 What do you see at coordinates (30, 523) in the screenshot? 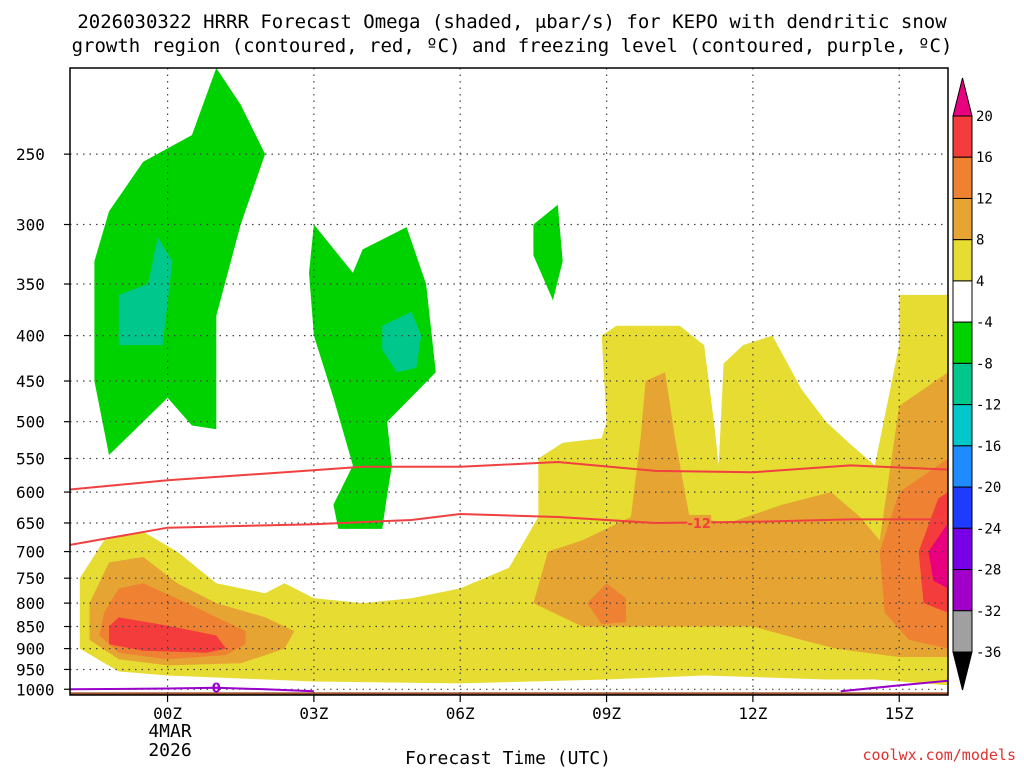
I see `y-tick-label-650: 650` at bounding box center [30, 523].